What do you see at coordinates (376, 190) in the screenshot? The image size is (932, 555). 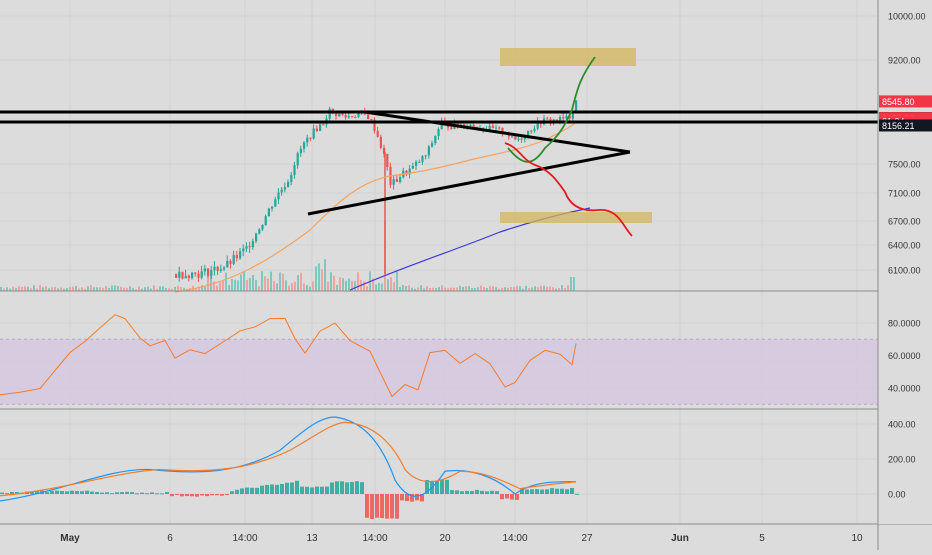 I see `candles` at bounding box center [376, 190].